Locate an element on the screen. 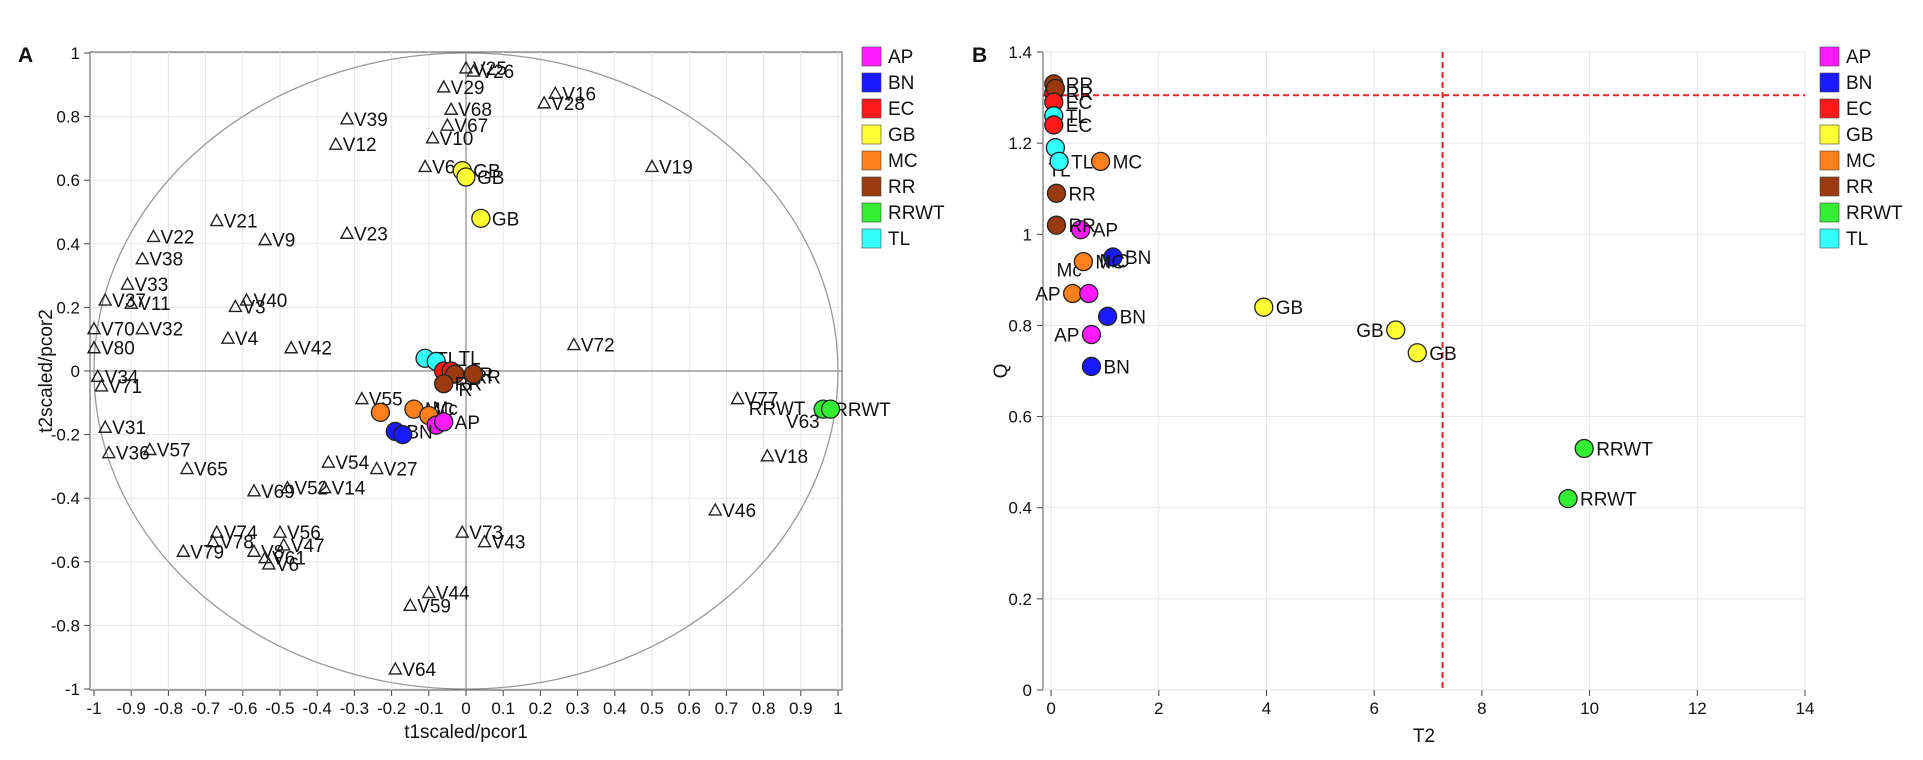 The width and height of the screenshot is (1923, 760). variable-label: V36 is located at coordinates (133, 454).